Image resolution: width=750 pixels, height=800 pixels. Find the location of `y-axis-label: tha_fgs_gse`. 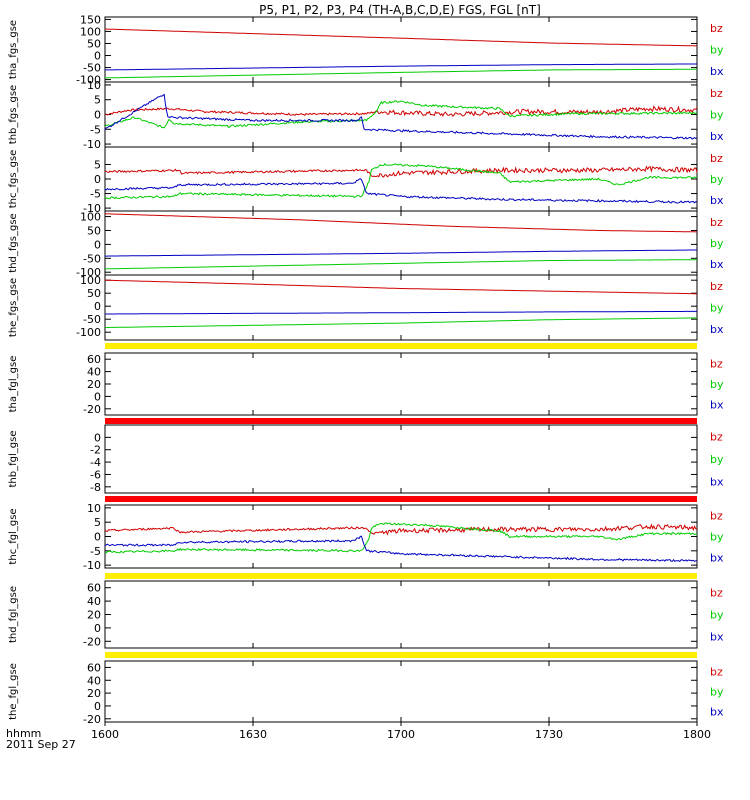

y-axis-label: tha_fgs_gse is located at coordinates (13, 49).